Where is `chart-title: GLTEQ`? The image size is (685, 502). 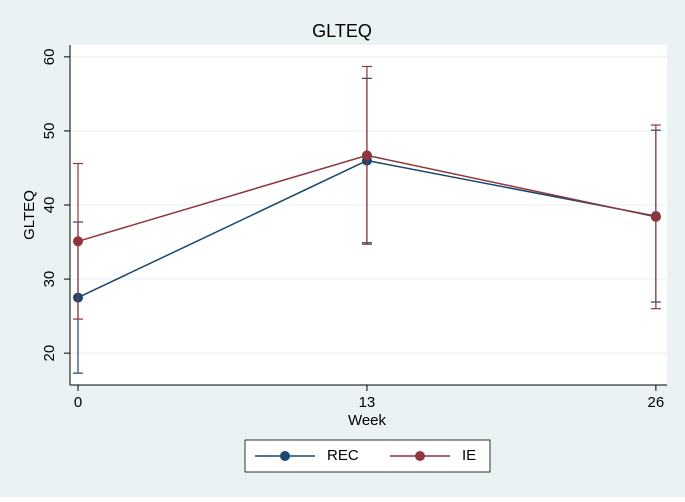
chart-title: GLTEQ is located at coordinates (342, 31).